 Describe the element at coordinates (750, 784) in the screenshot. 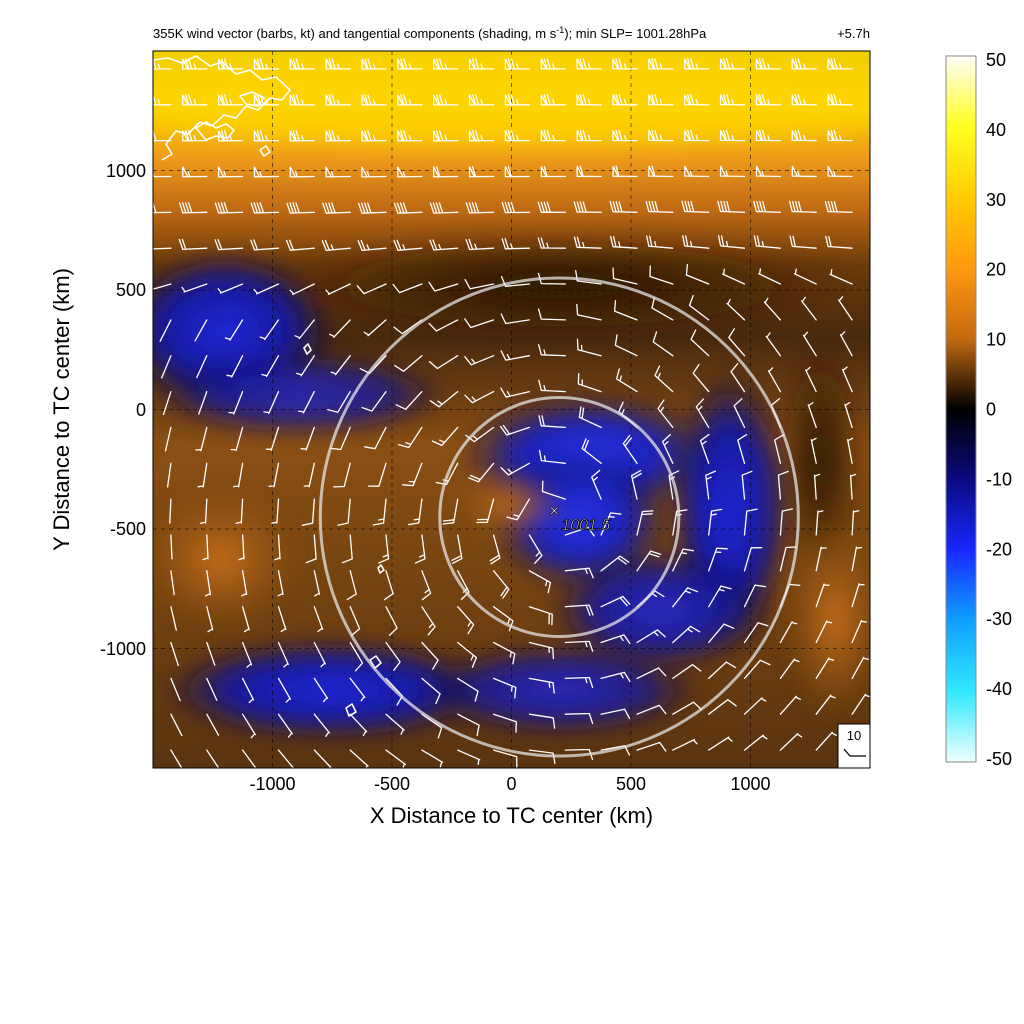

I see `x-tick-label-1000: 1000` at that location.